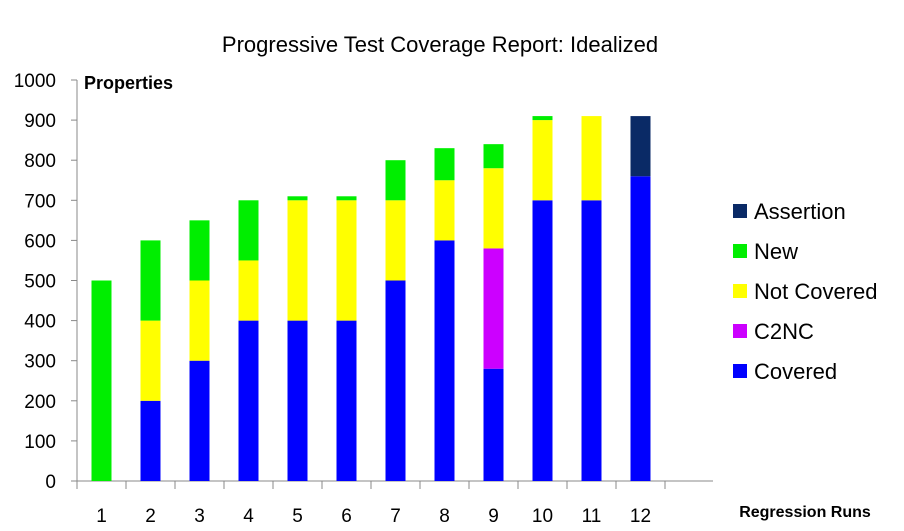 Image resolution: width=904 pixels, height=531 pixels. I want to click on legend-label-assertion: Assertion, so click(800, 211).